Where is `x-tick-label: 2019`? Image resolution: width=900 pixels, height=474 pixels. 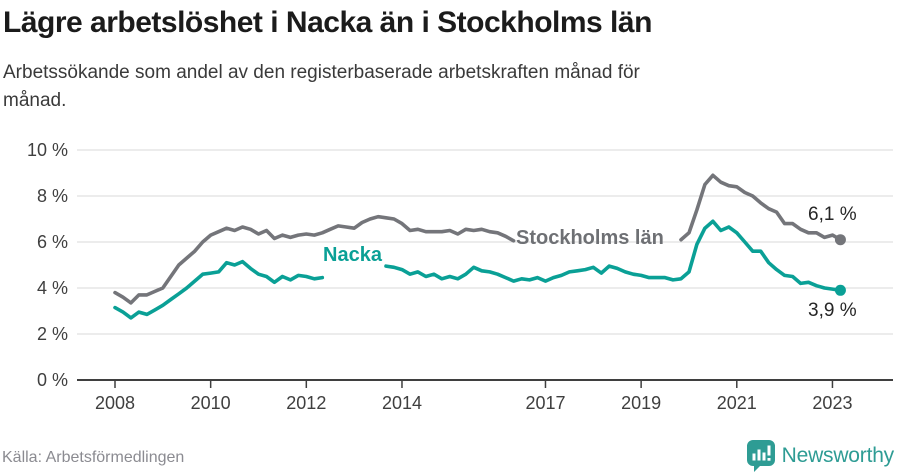 x-tick-label: 2019 is located at coordinates (641, 403).